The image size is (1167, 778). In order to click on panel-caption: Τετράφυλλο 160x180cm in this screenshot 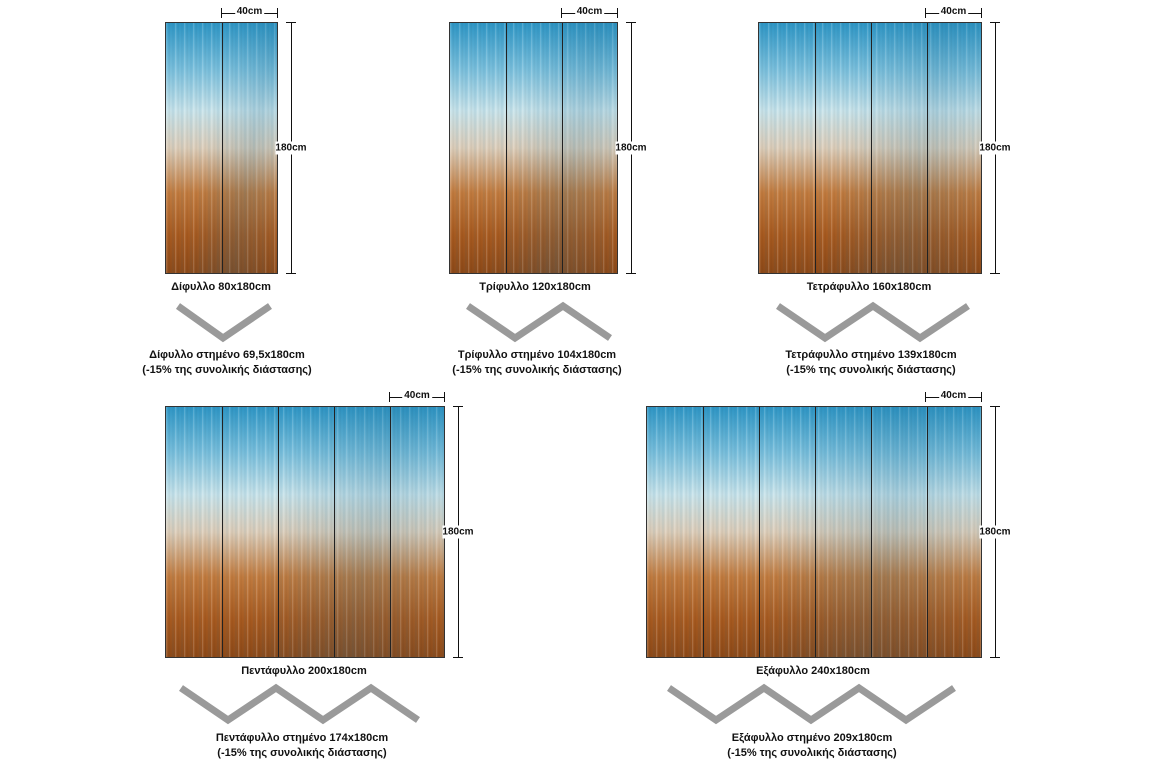, I will do `click(869, 287)`.